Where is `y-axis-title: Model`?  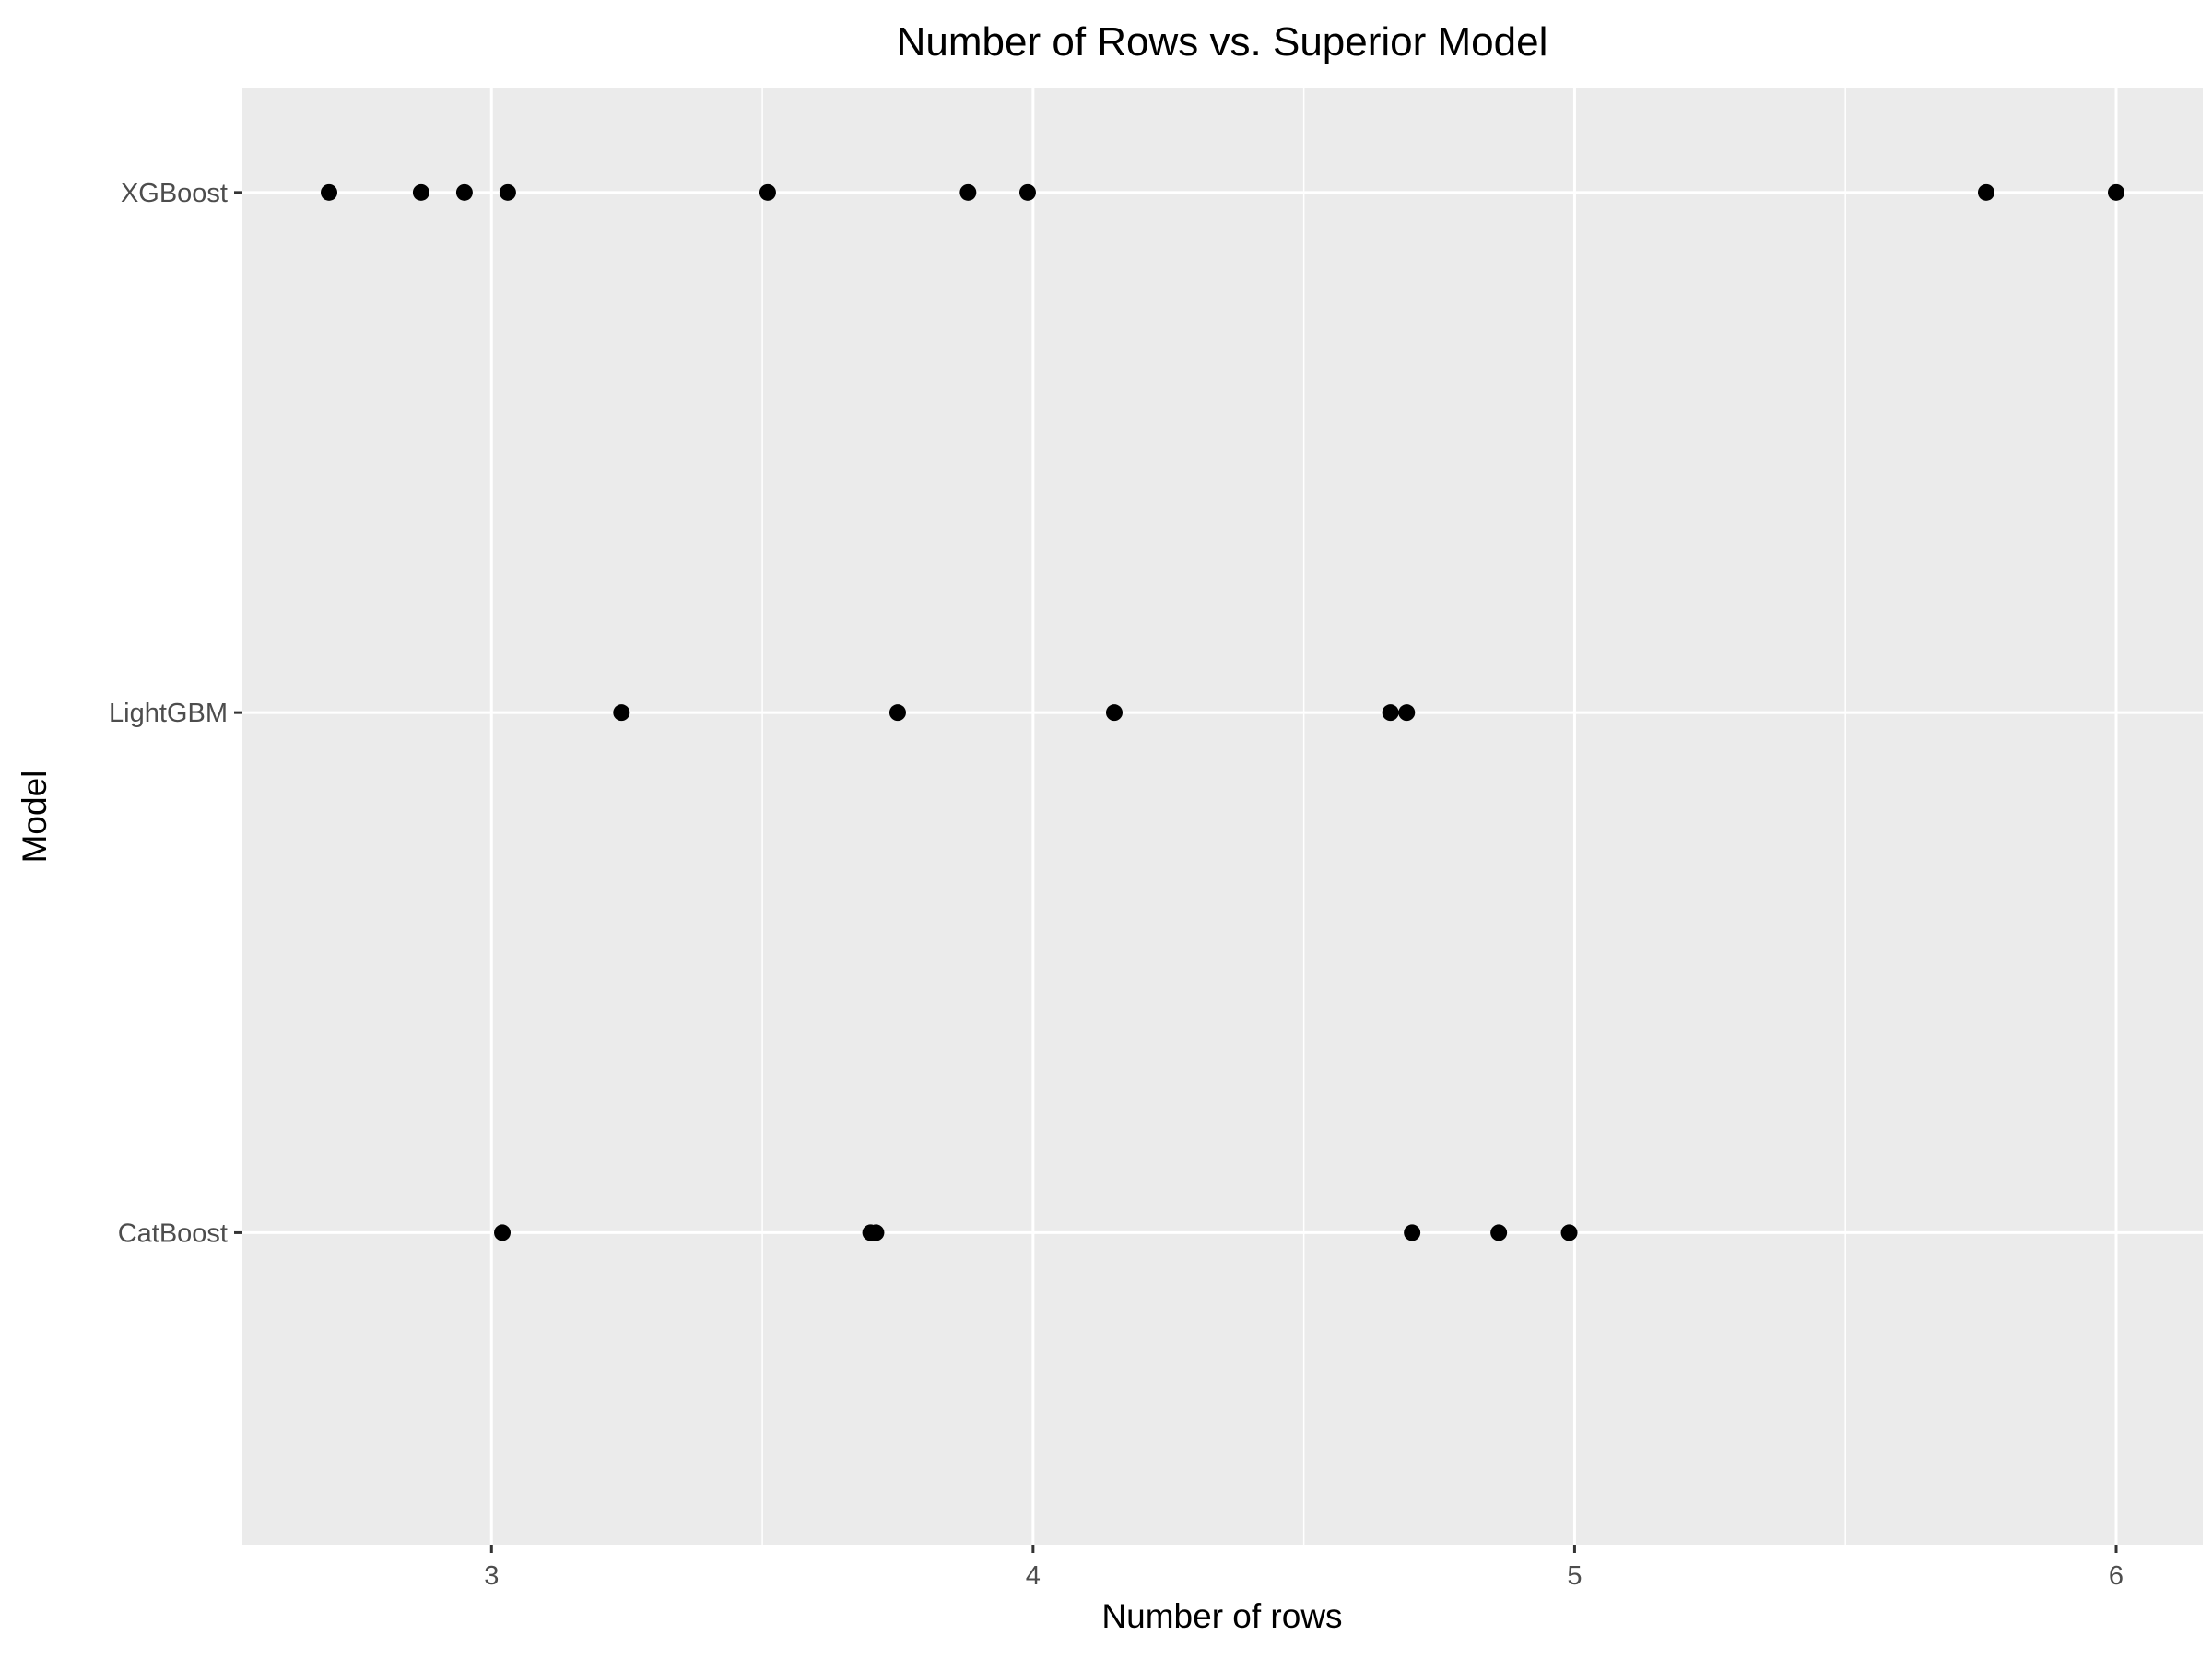 y-axis-title: Model is located at coordinates (34, 817).